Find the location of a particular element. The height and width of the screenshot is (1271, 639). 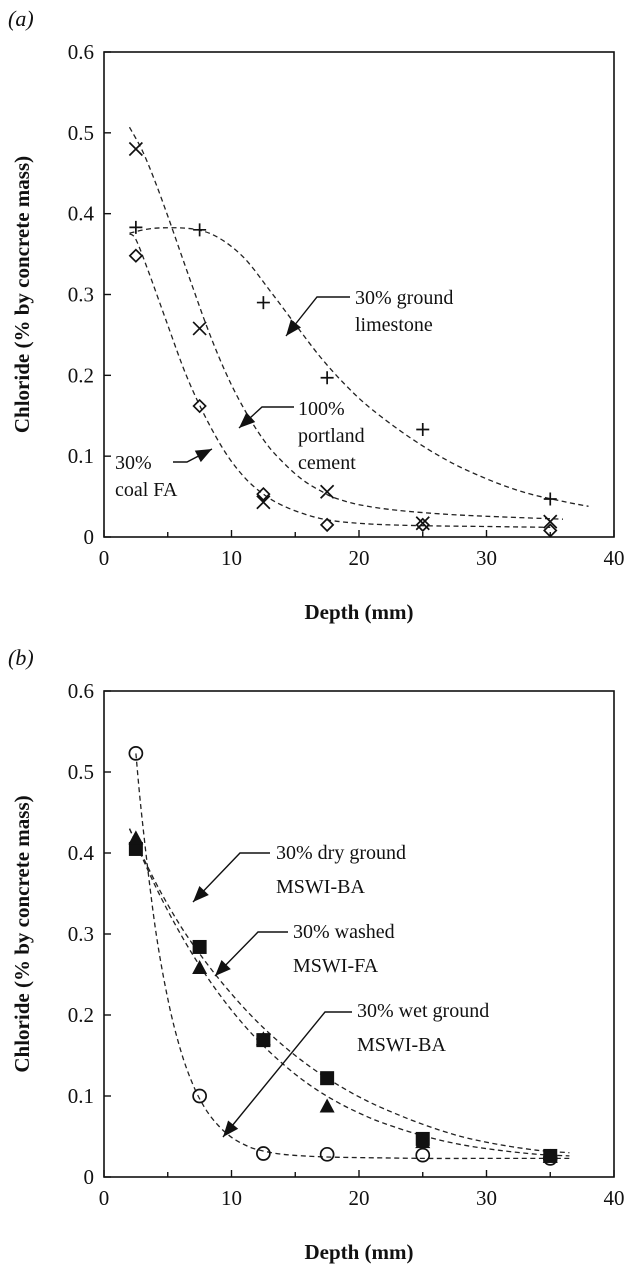

annotation-3: 30% coal FA is located at coordinates (164, 474).